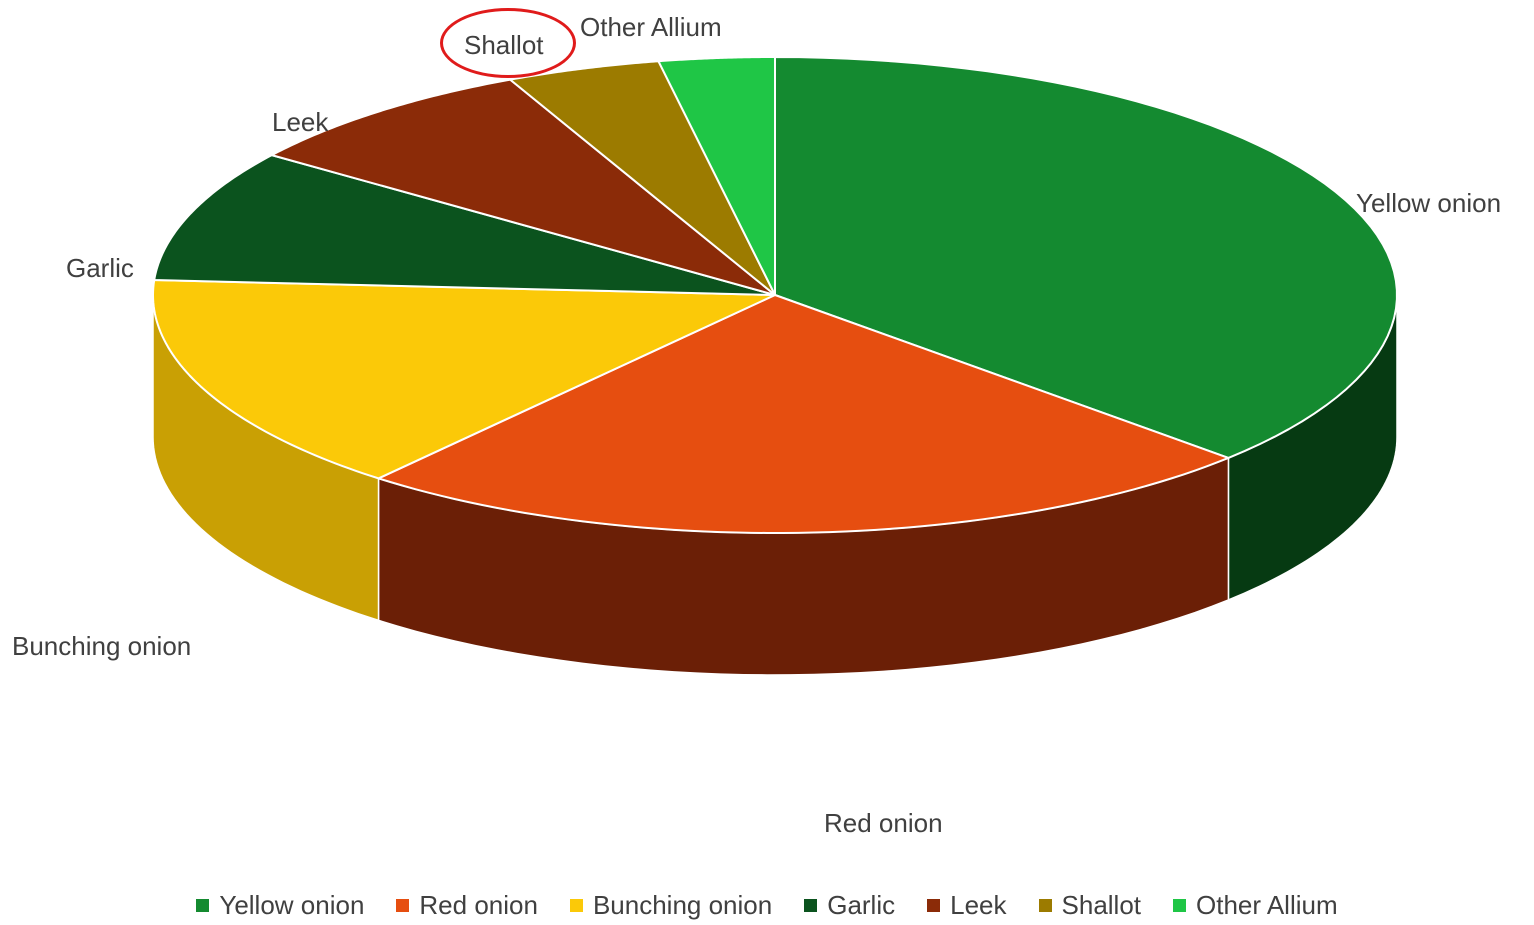 Image resolution: width=1534 pixels, height=925 pixels. Describe the element at coordinates (682, 905) in the screenshot. I see `legend-label: Bunching onion` at that location.